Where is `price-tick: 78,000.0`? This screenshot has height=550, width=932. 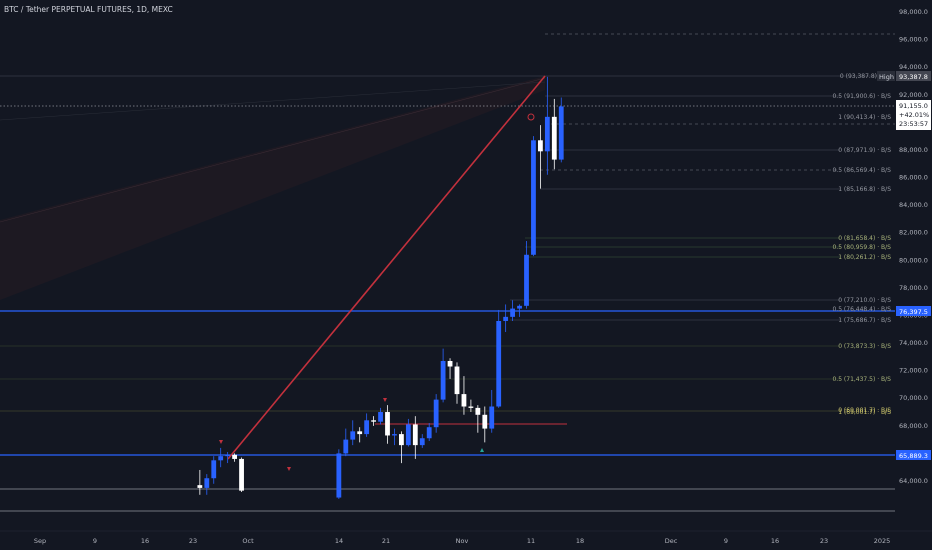 price-tick: 78,000.0 is located at coordinates (913, 288).